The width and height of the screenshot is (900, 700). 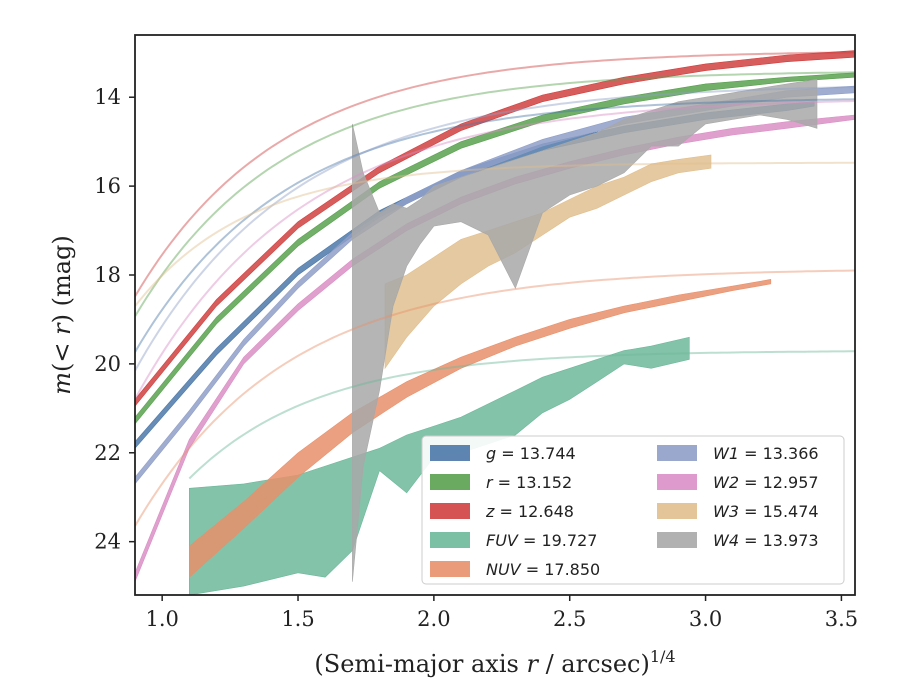 I want to click on y-tick-label: 18, so click(x=107, y=275).